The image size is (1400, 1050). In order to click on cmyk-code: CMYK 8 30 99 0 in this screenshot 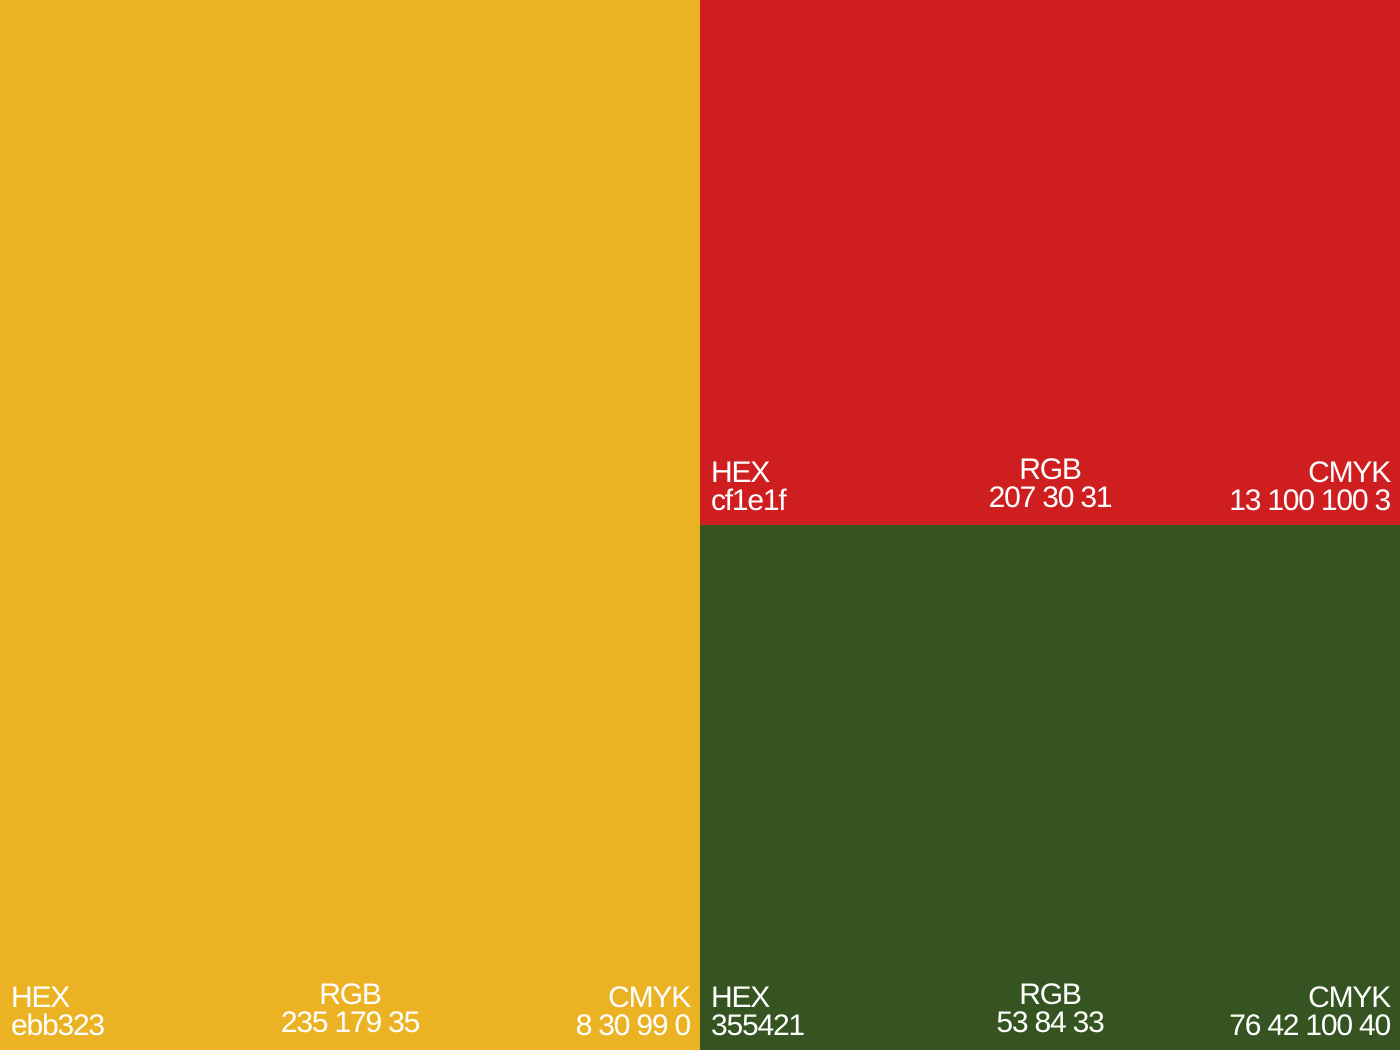, I will do `click(633, 1011)`.